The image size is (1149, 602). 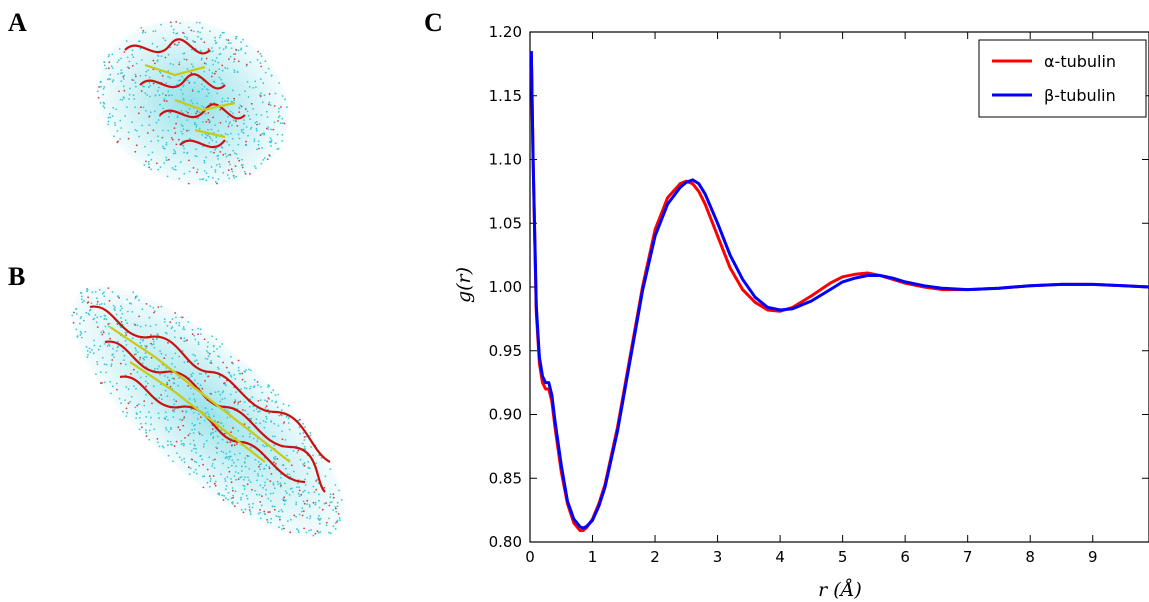 What do you see at coordinates (905, 557) in the screenshot?
I see `x-tick-label: 6` at bounding box center [905, 557].